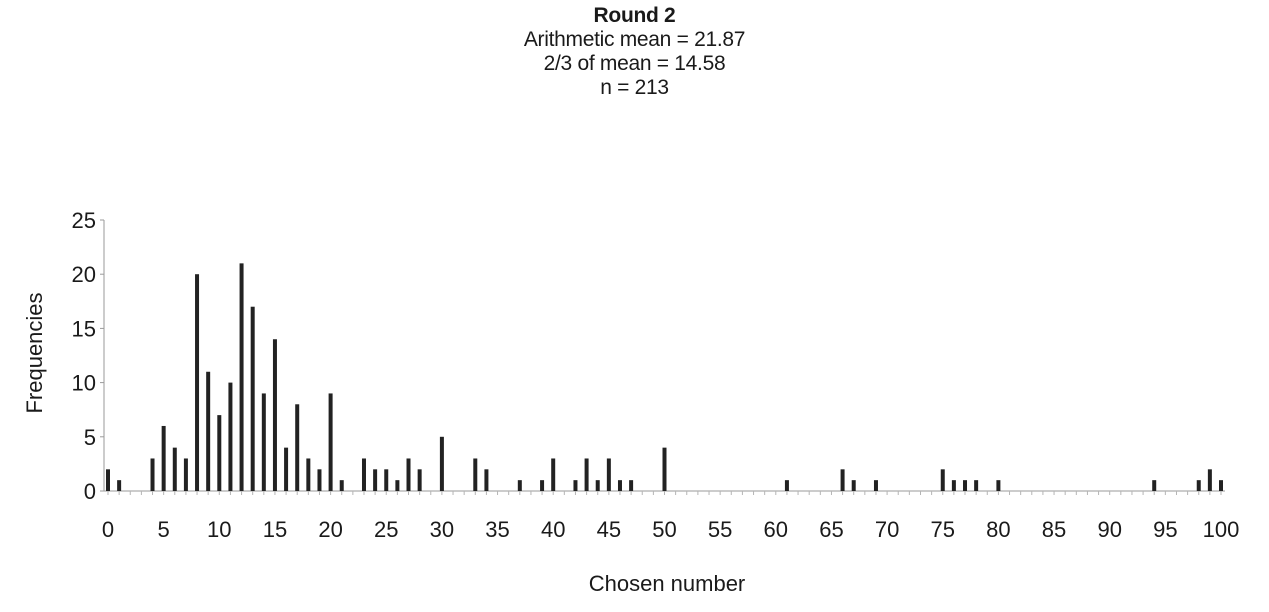 Image resolution: width=1269 pixels, height=612 pixels. Describe the element at coordinates (634, 39) in the screenshot. I see `chart-subtitle-mean: Arithmetic mean = 21.87` at that location.